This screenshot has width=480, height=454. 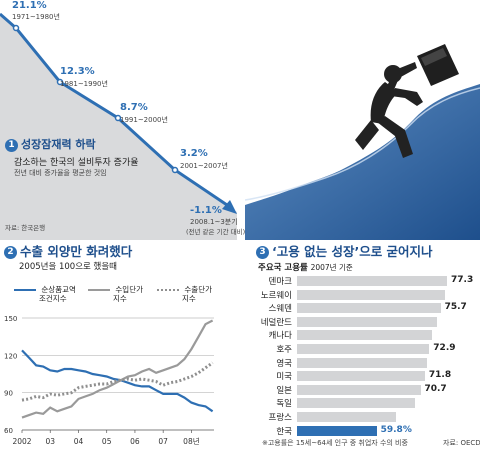 I want to click on climber-figure, so click(x=389, y=110).